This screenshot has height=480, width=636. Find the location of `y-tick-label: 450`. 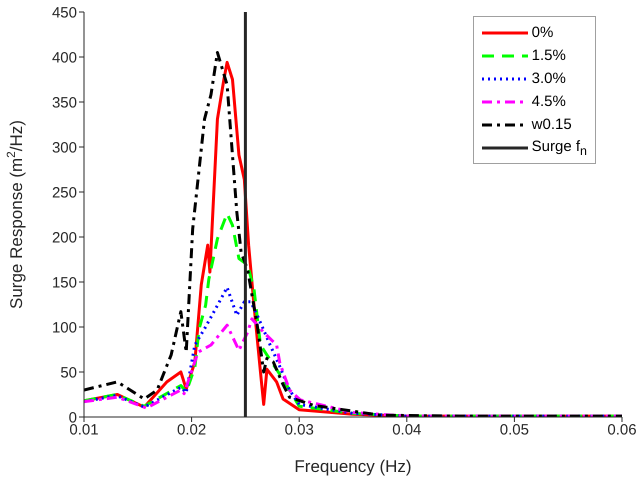

y-tick-label: 450 is located at coordinates (64, 13).